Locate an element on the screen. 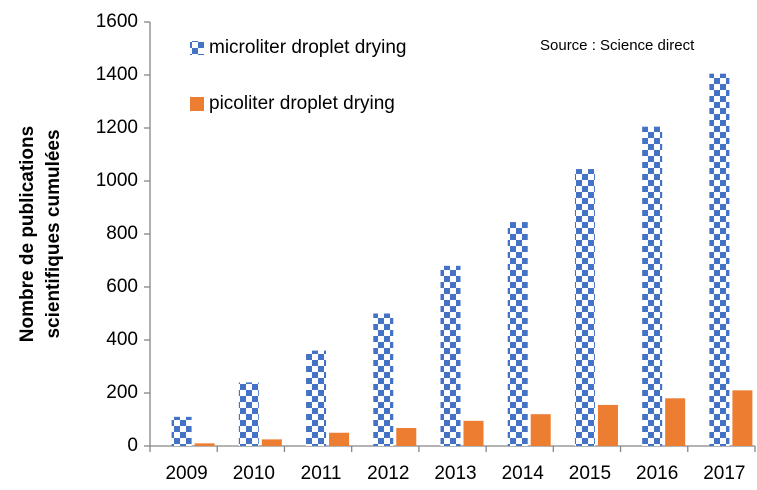  x-tick-label: 2015 is located at coordinates (590, 473).